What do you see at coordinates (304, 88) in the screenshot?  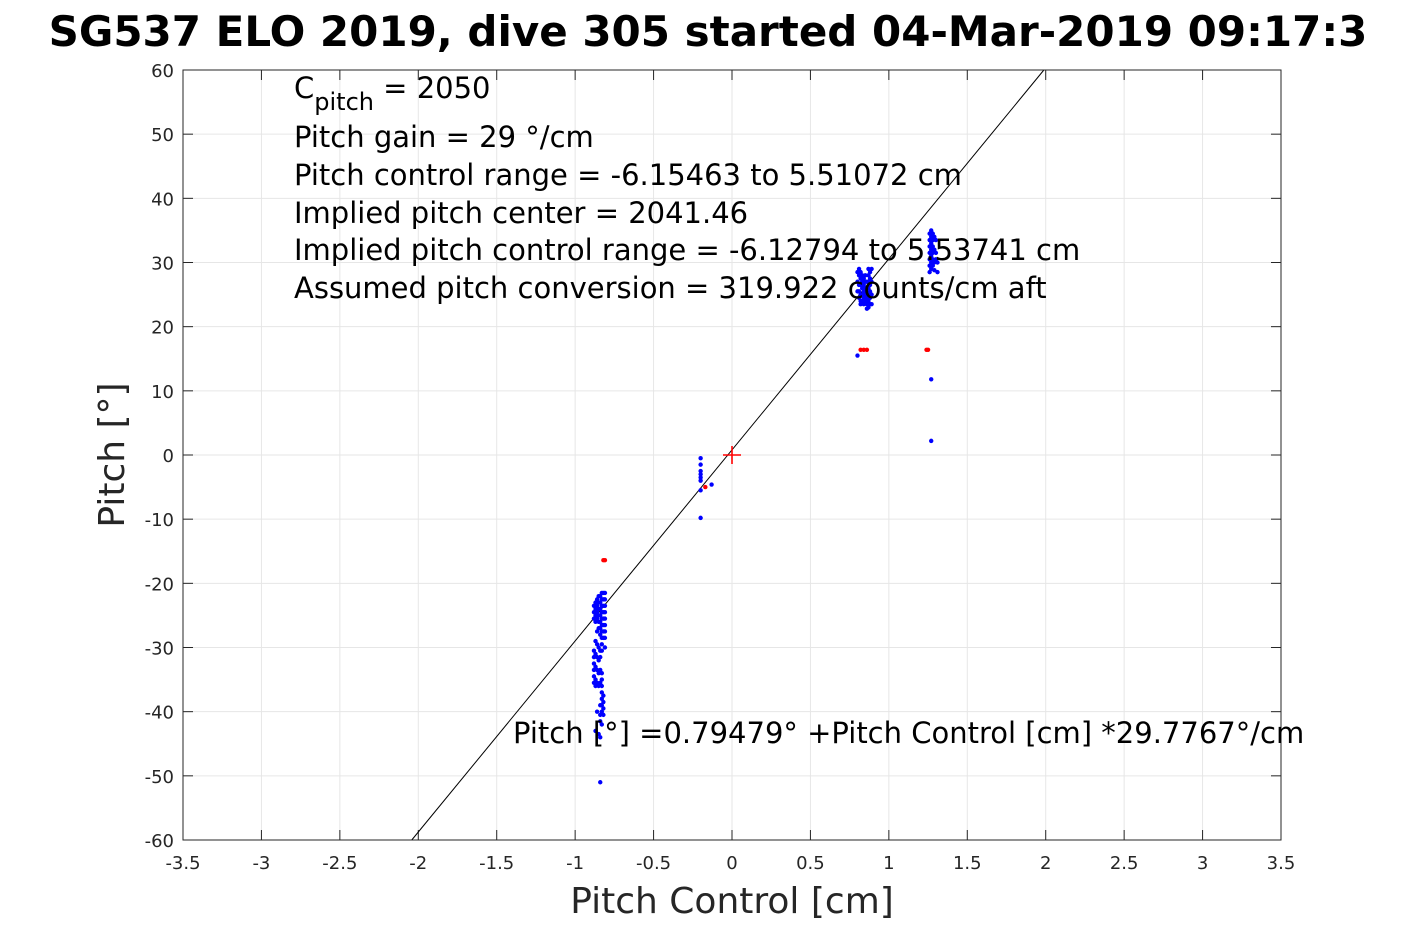 I see `c-pitch-symbol: C` at bounding box center [304, 88].